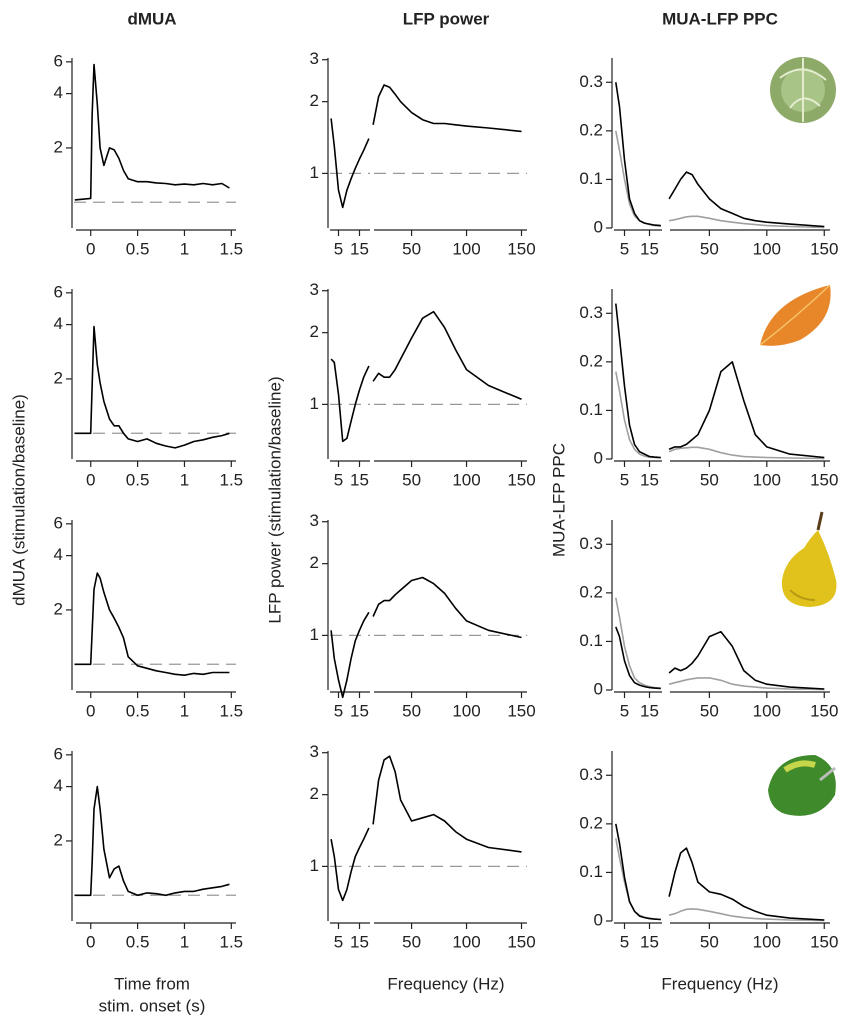 The image size is (845, 1025). I want to click on column-title: MUA-LFP PPC, so click(720, 18).